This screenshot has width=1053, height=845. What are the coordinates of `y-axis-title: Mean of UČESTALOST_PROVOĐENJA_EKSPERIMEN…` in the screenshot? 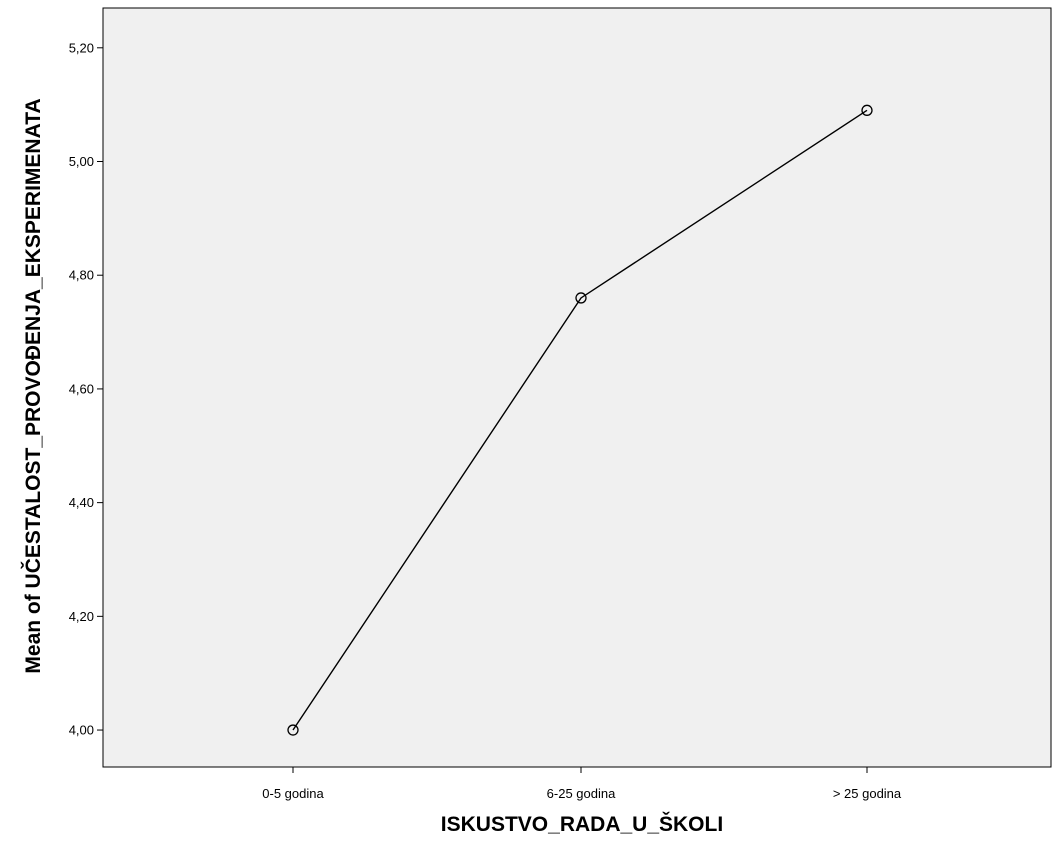 It's located at (33, 385).